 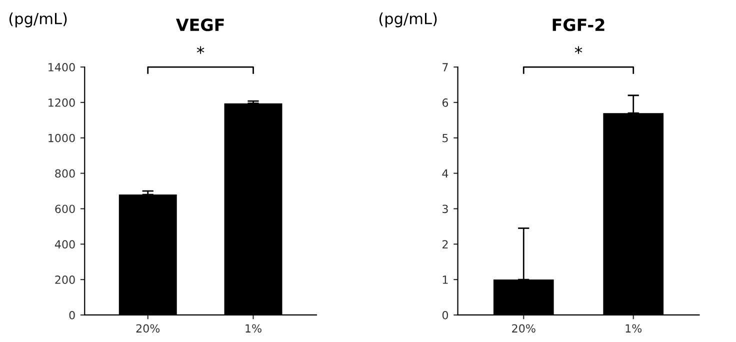 What do you see at coordinates (578, 25) in the screenshot?
I see `chart-title: FGF-2` at bounding box center [578, 25].